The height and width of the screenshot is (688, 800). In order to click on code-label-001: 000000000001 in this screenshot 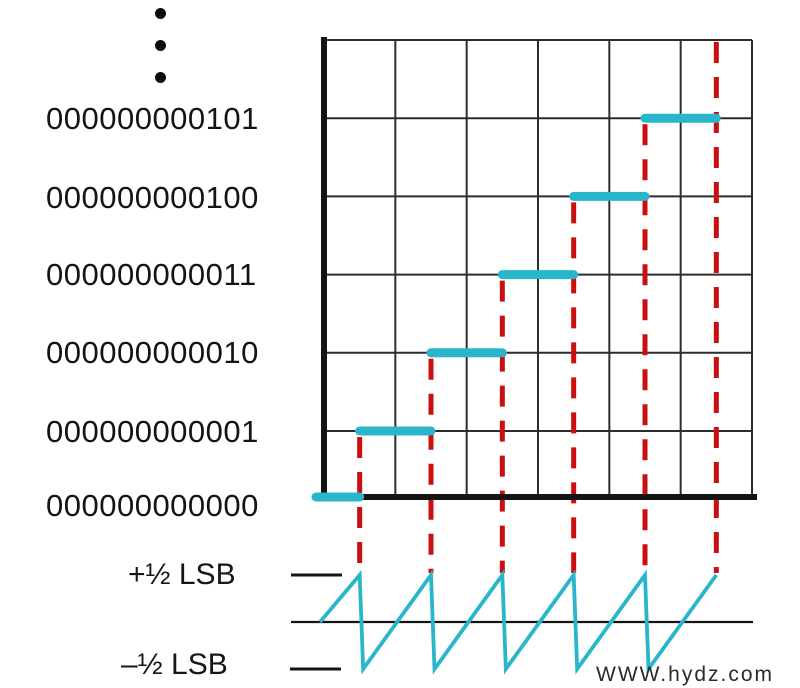, I will do `click(152, 431)`.